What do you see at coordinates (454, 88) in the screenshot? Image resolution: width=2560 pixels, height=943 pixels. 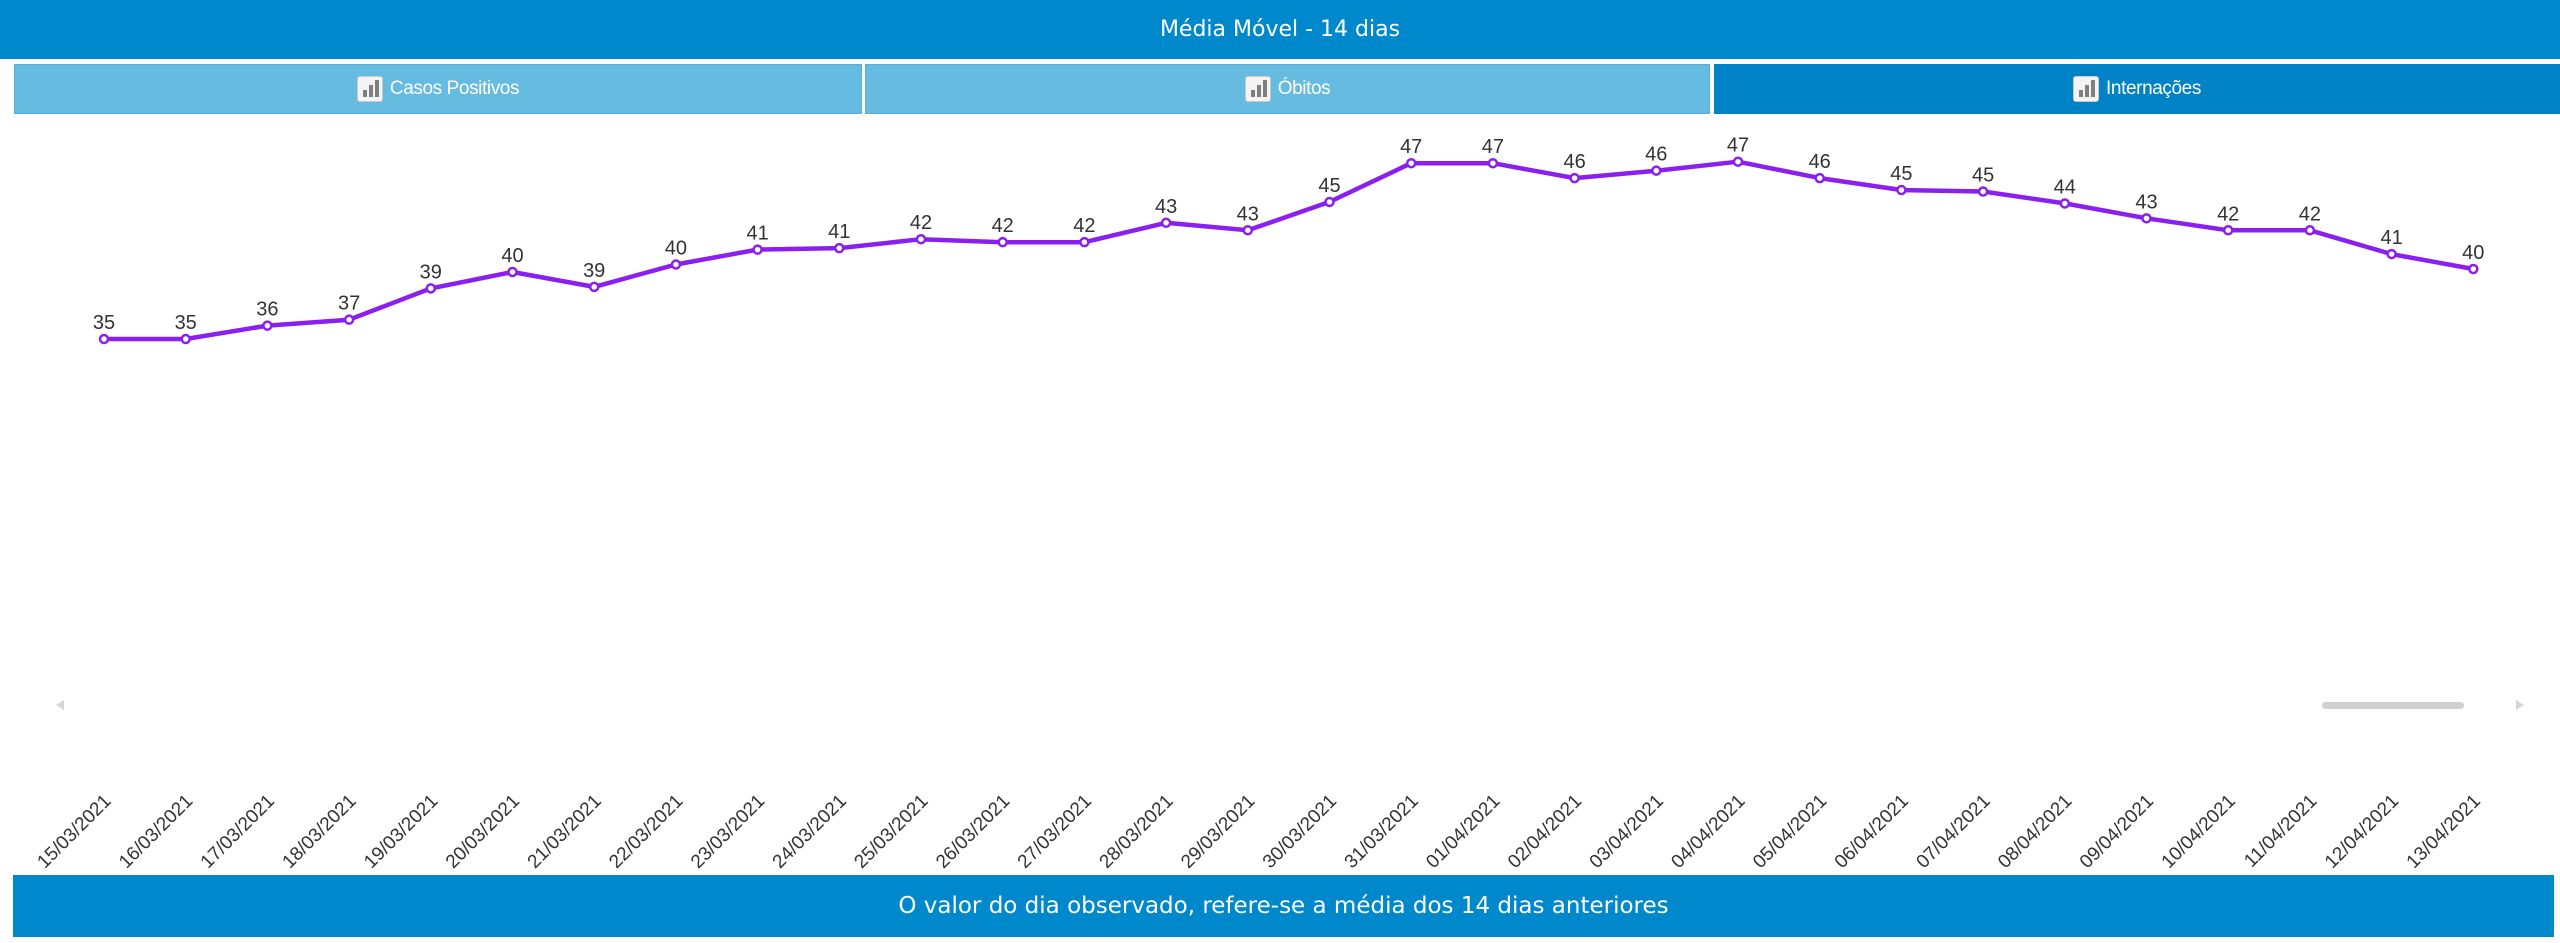 I see `tab-label: Casos Positivos` at bounding box center [454, 88].